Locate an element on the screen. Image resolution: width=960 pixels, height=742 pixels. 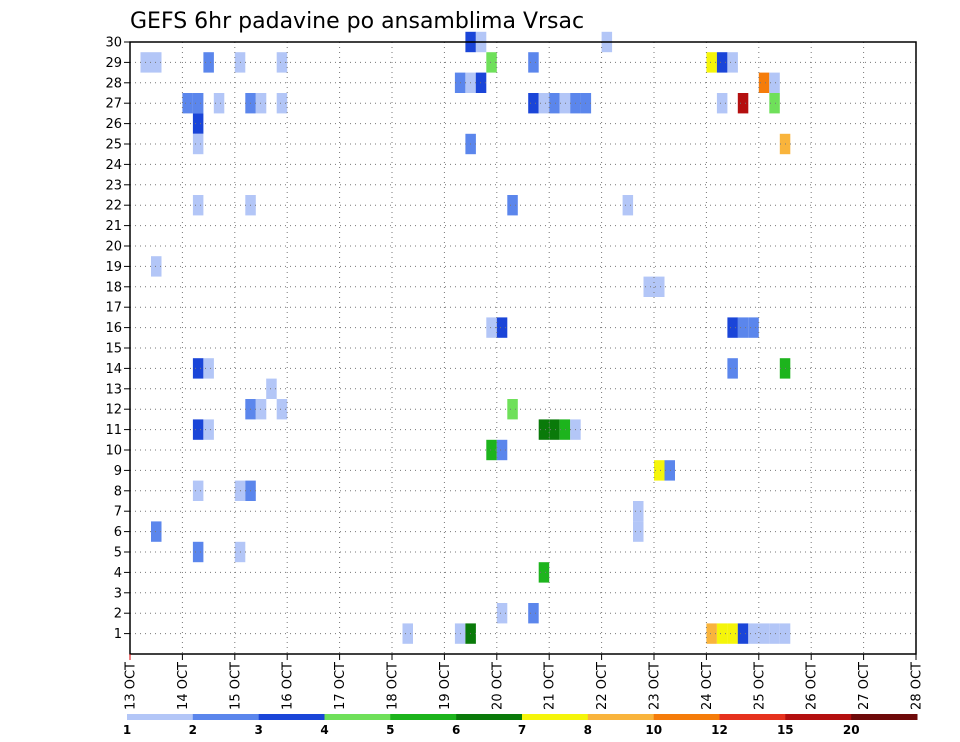
y-tick-label: 26 is located at coordinates (113, 124).